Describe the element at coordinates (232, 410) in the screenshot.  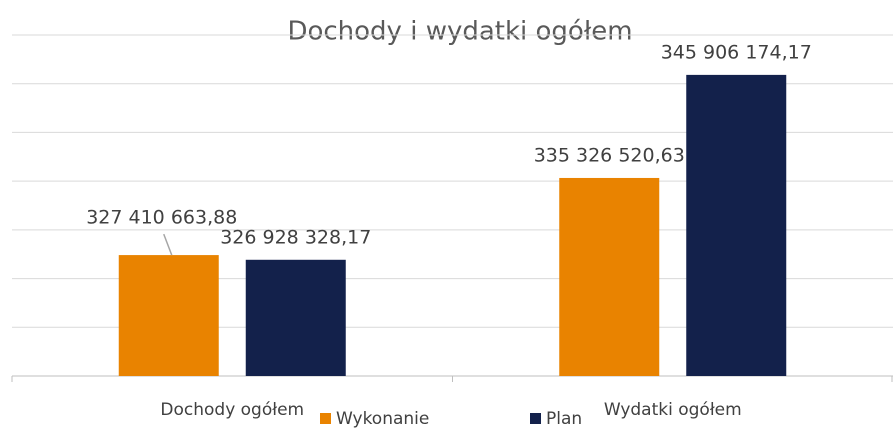
I see `x-tick-label: Dochody ogółem` at that location.